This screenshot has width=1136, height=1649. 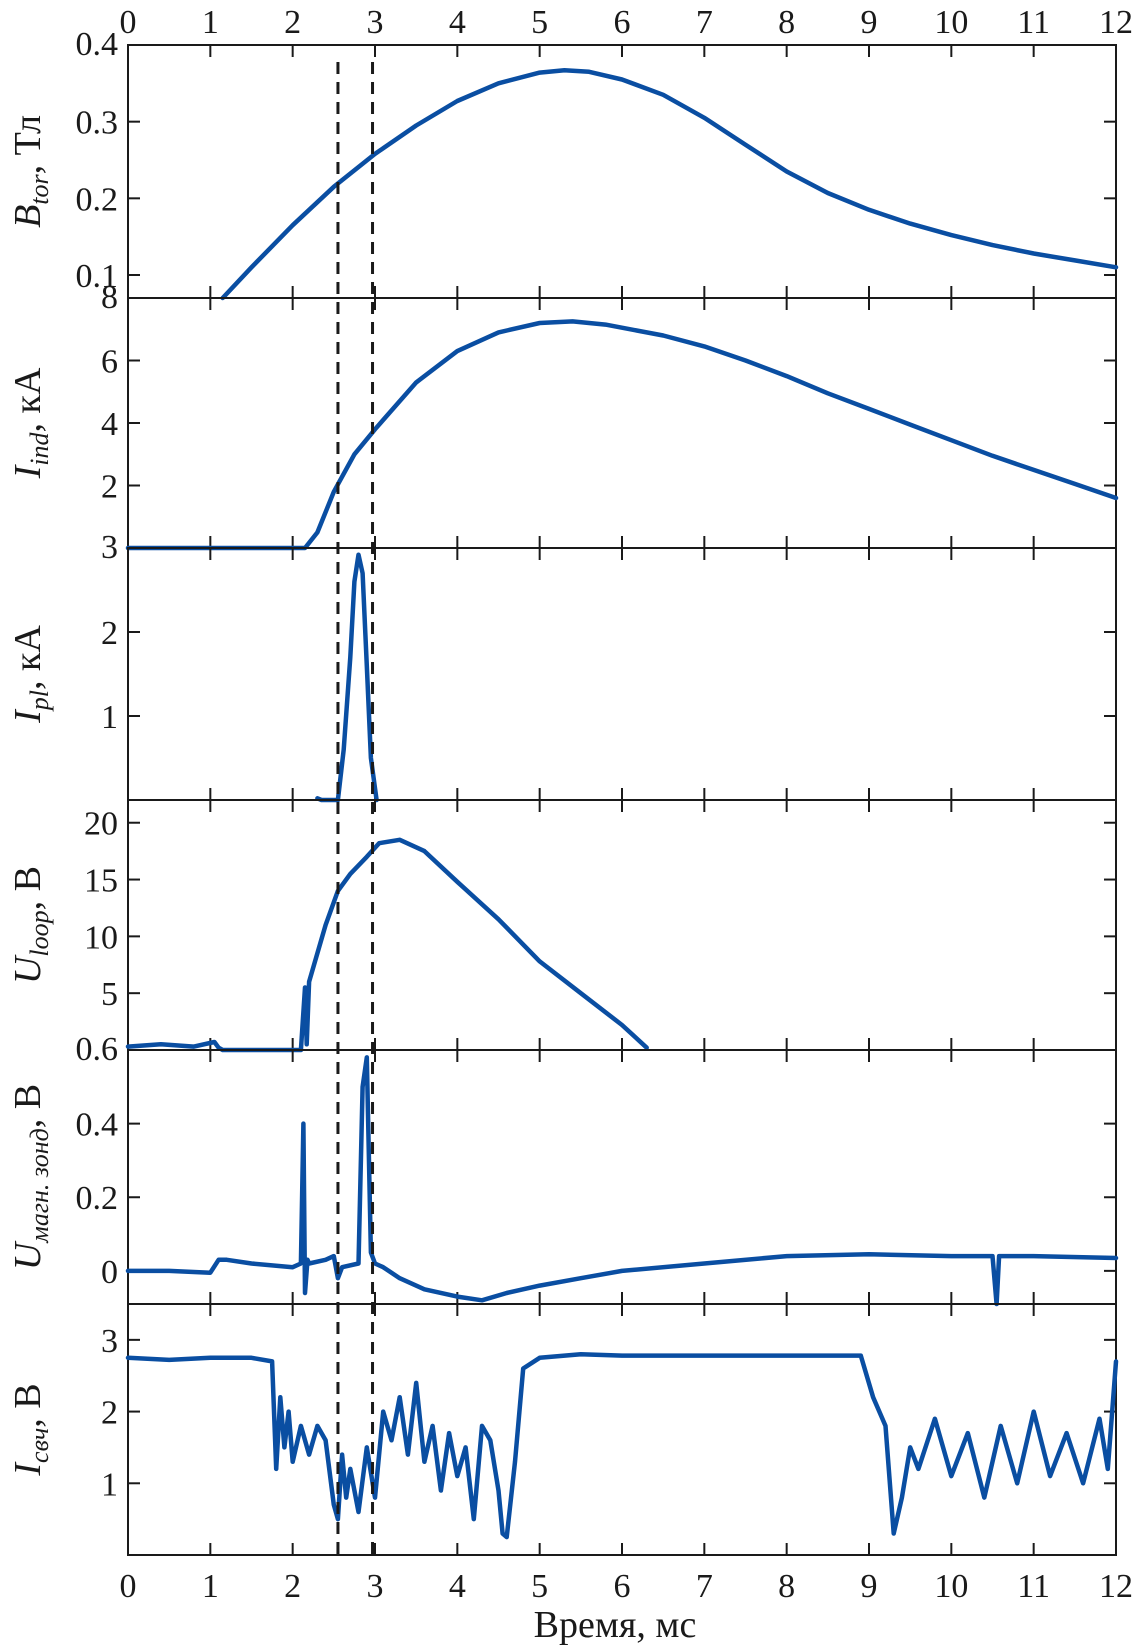 What do you see at coordinates (1116, 22) in the screenshot?
I see `top-x-tick-label: 12` at bounding box center [1116, 22].